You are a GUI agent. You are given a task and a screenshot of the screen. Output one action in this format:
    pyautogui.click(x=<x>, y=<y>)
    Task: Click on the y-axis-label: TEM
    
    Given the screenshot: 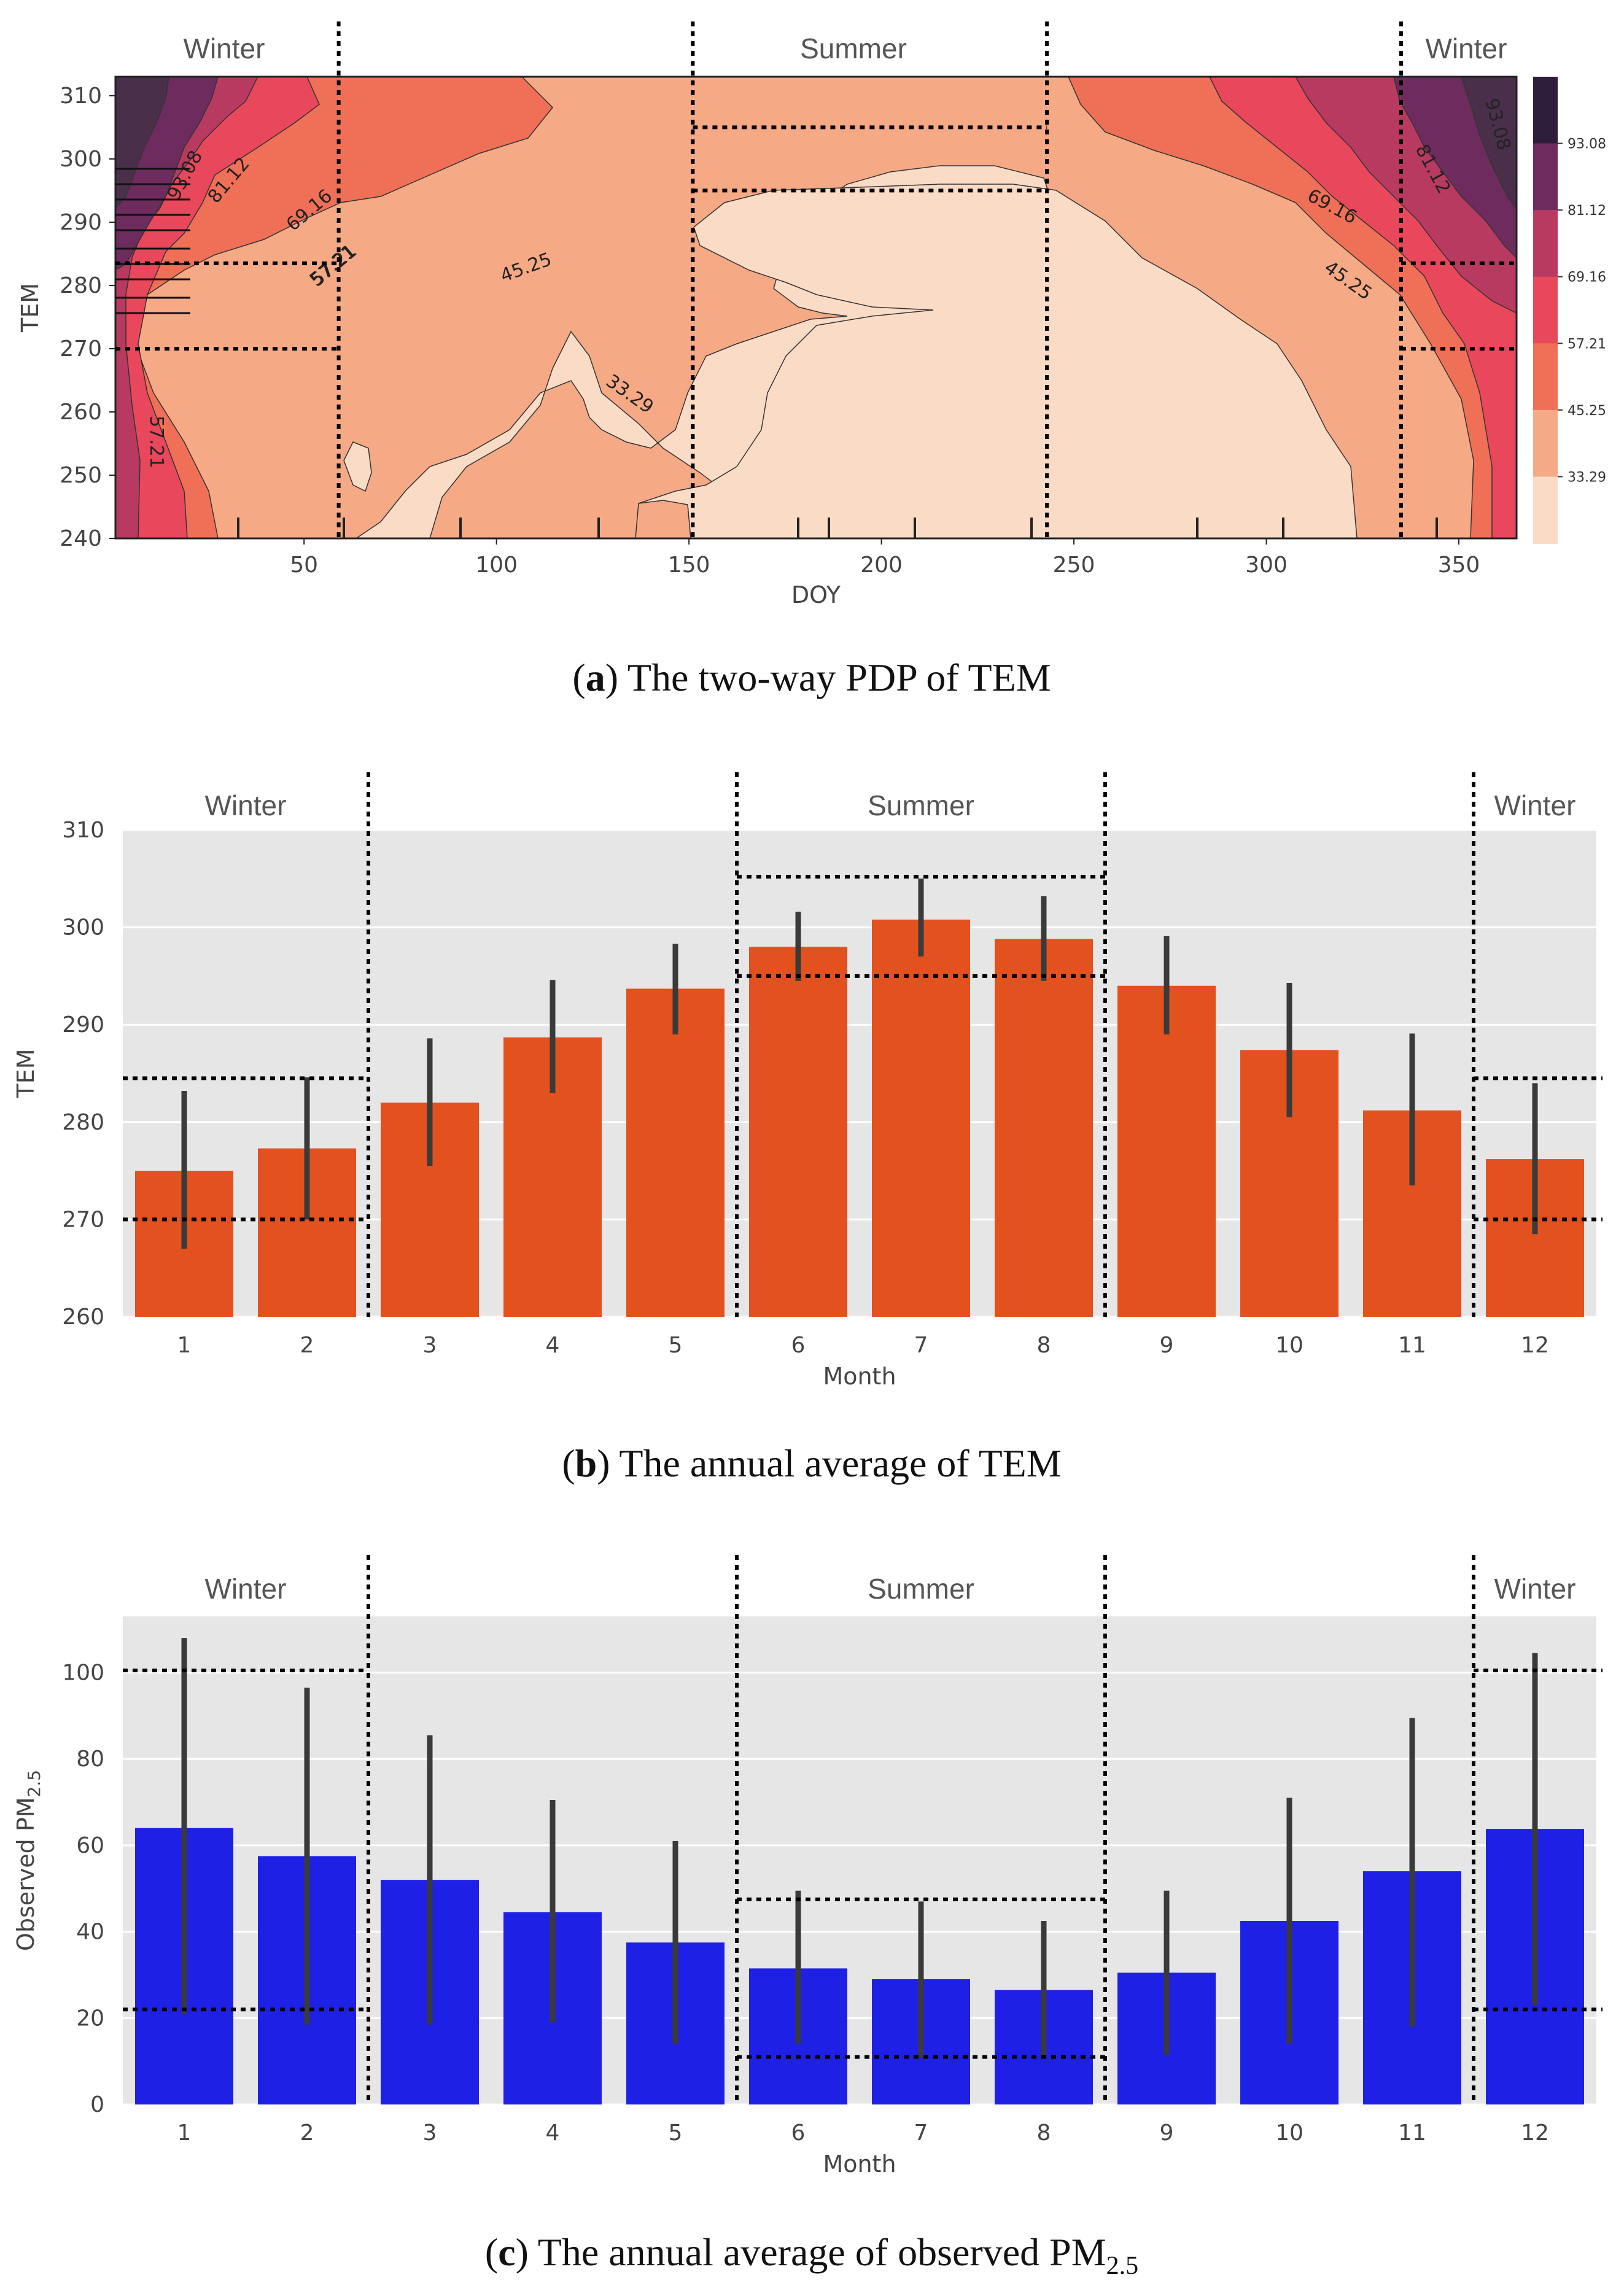 What is the action you would take?
    pyautogui.click(x=31, y=308)
    